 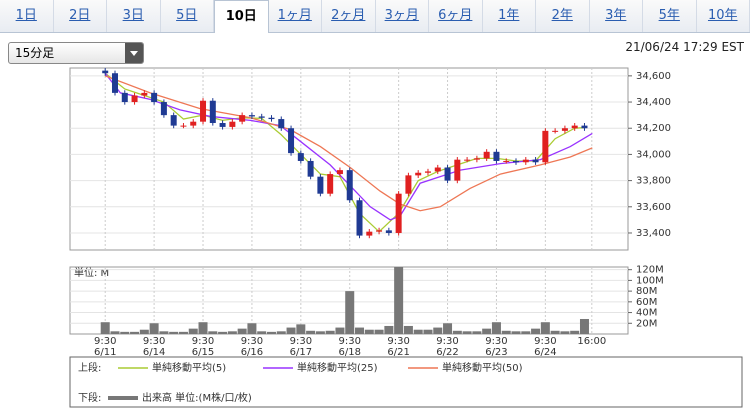 What do you see at coordinates (545, 352) in the screenshot?
I see `x-tick-date: 6/24` at bounding box center [545, 352].